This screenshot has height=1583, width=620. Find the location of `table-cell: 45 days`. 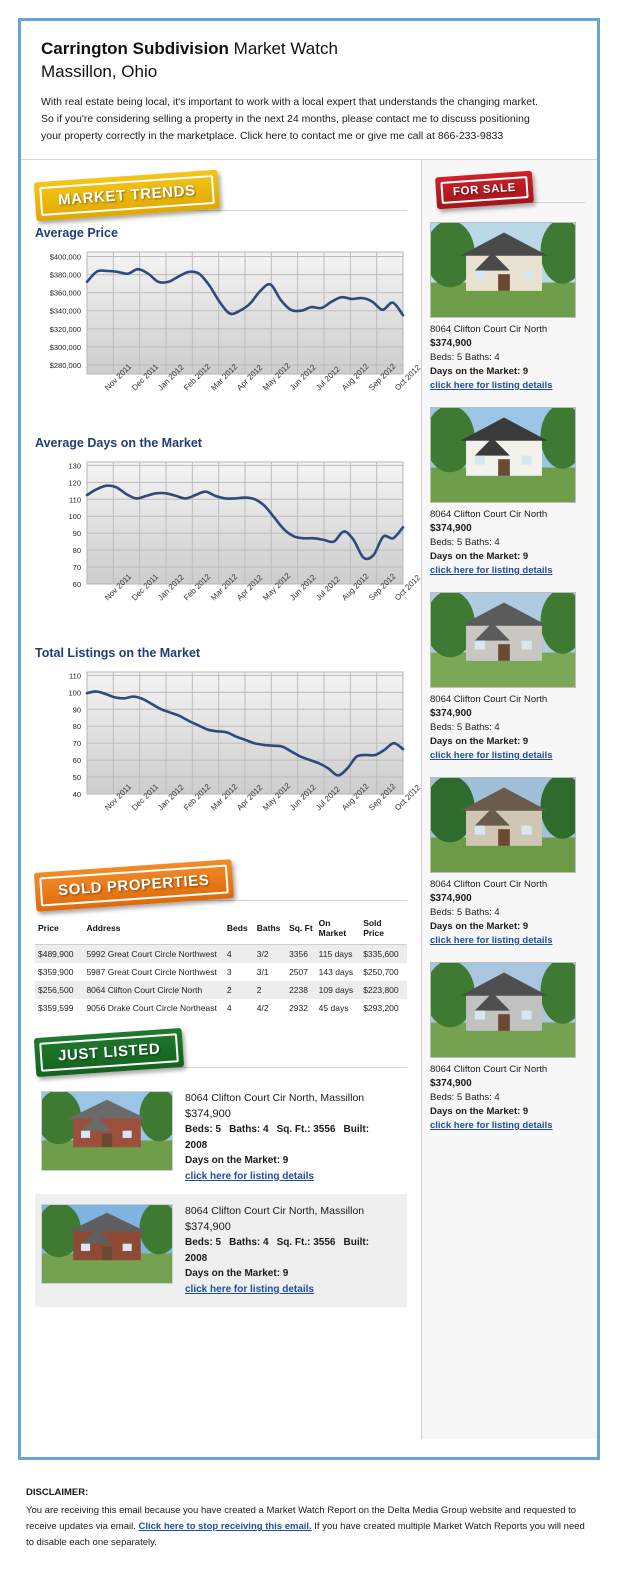

table-cell: 45 days is located at coordinates (333, 1008).